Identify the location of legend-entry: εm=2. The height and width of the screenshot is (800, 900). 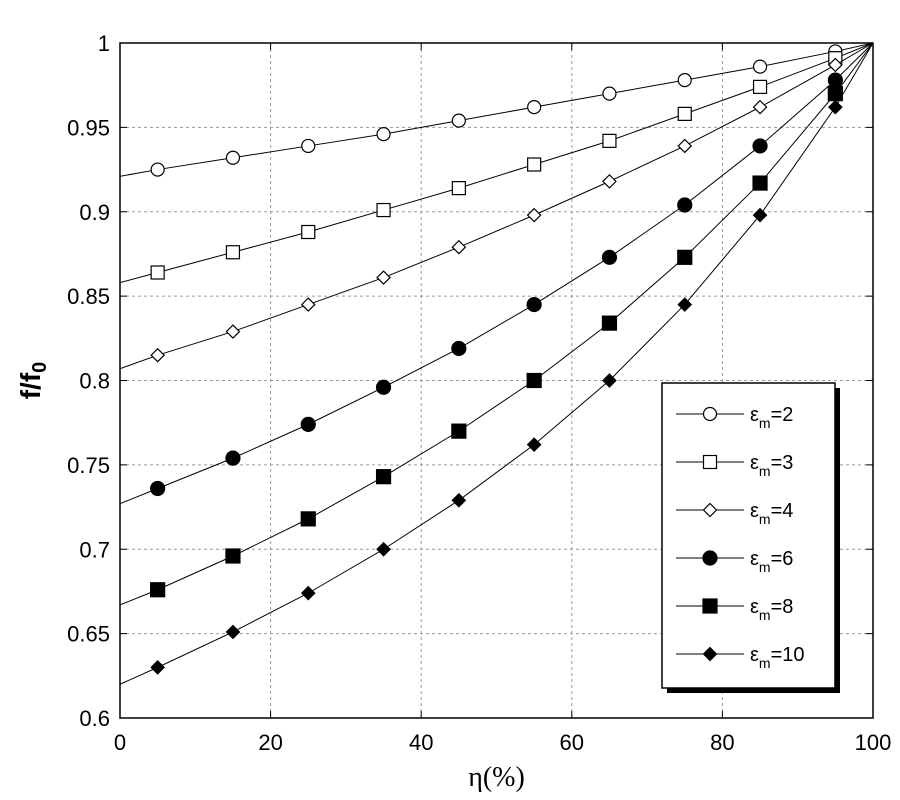
(734, 417).